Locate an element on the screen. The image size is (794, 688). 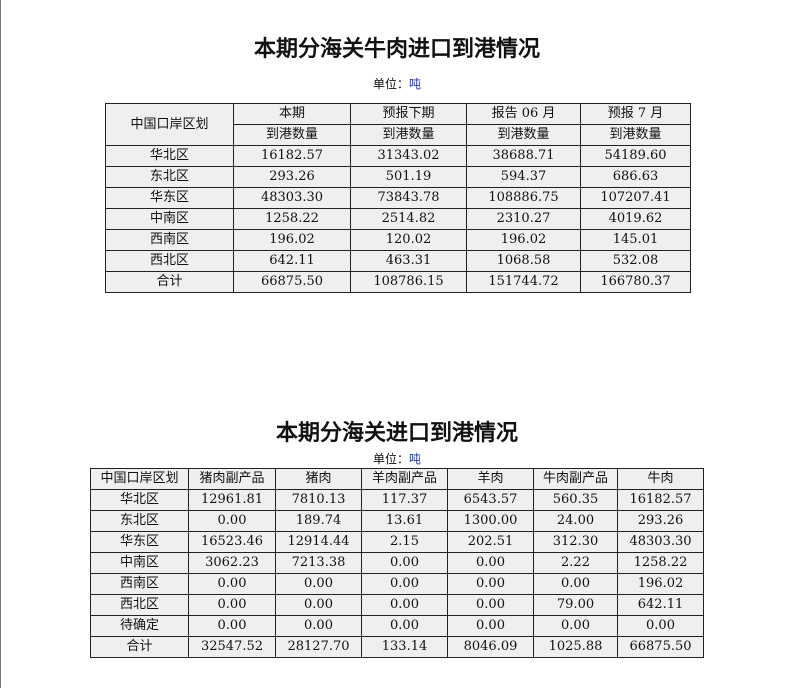
value-cell: 16182.57 is located at coordinates (660, 500).